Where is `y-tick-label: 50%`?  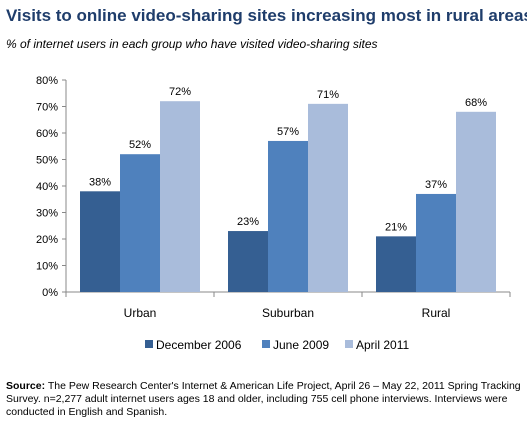
y-tick-label: 50% is located at coordinates (47, 161).